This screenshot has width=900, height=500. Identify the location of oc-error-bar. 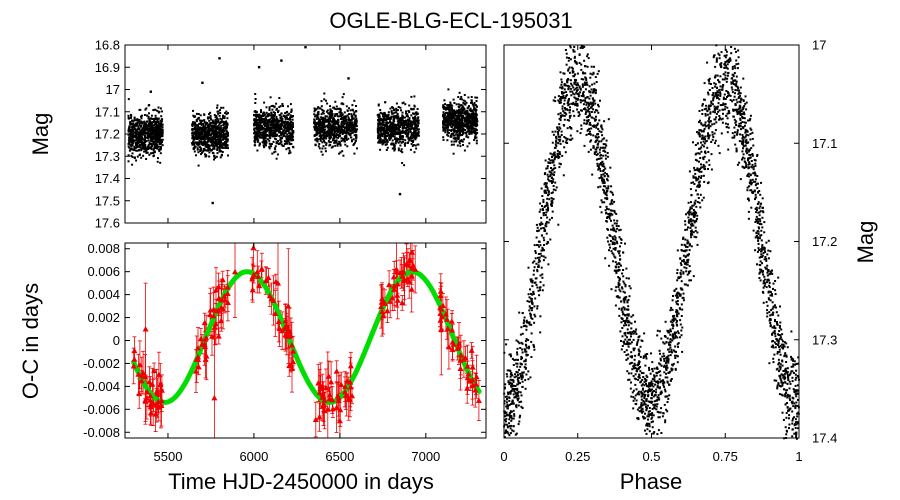
(214, 383).